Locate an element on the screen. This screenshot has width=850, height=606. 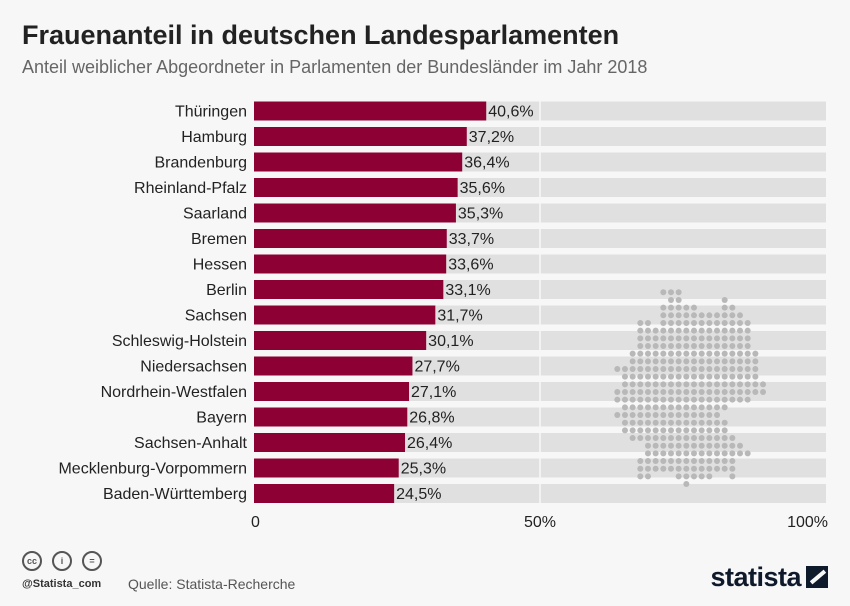
value-label: 33,7% is located at coordinates (471, 239).